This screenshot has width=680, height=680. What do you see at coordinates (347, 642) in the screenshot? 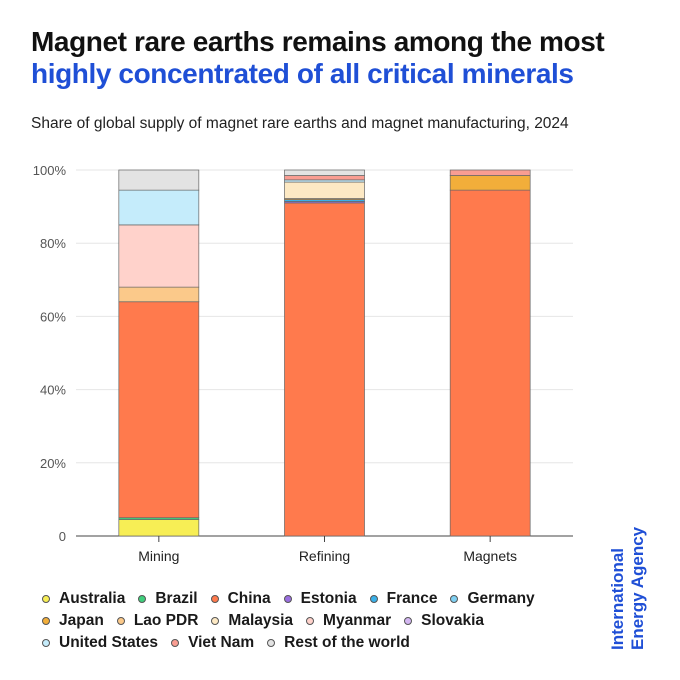
I see `legend-label: Rest of the world` at bounding box center [347, 642].